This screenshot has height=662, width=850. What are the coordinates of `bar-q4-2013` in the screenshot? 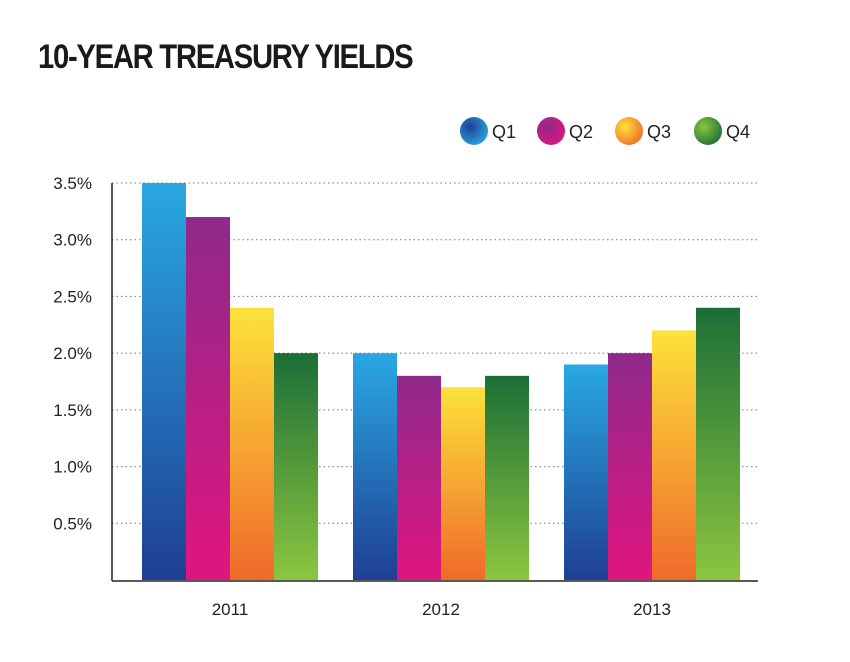 It's located at (718, 443).